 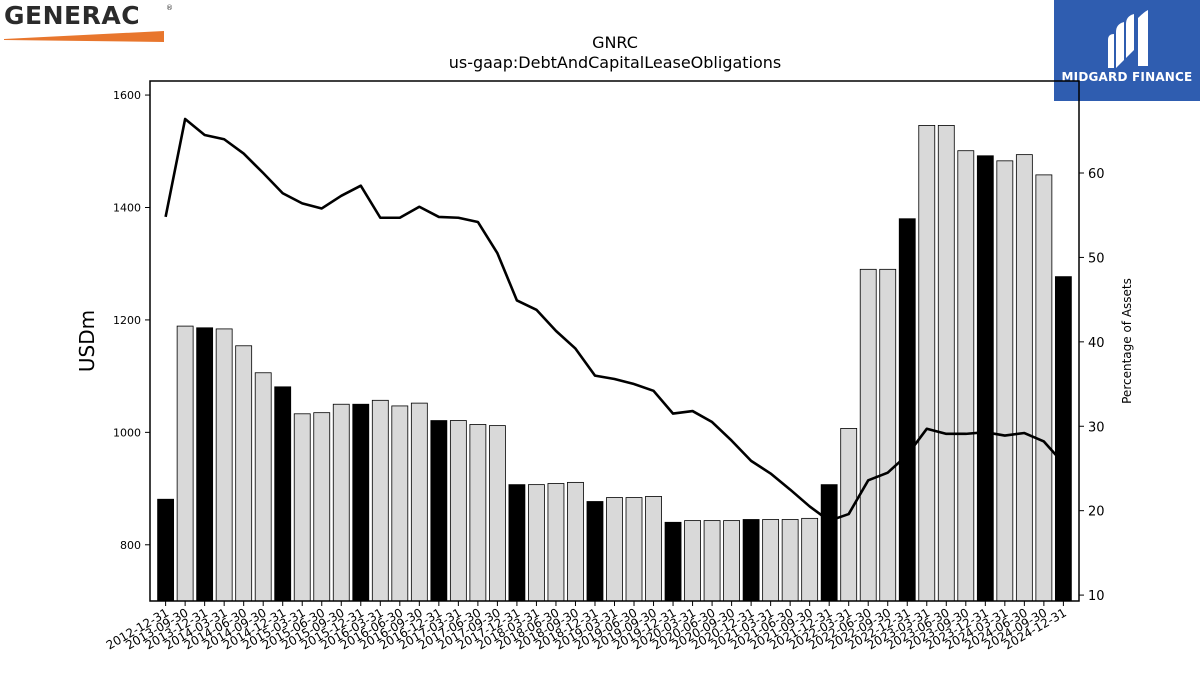 I want to click on midgard-finance-logo-text: MIDGARD FINANCE, so click(x=1127, y=77).